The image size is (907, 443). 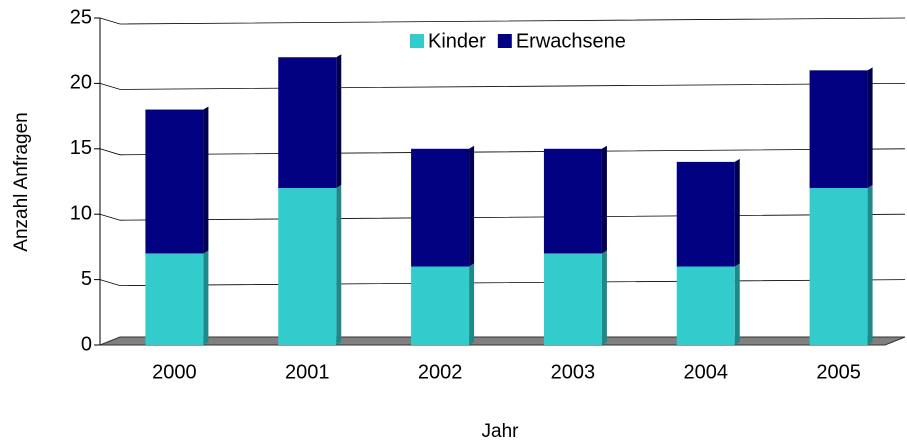 I want to click on y-axis-title: Anzahl Anfragen, so click(x=21, y=181).